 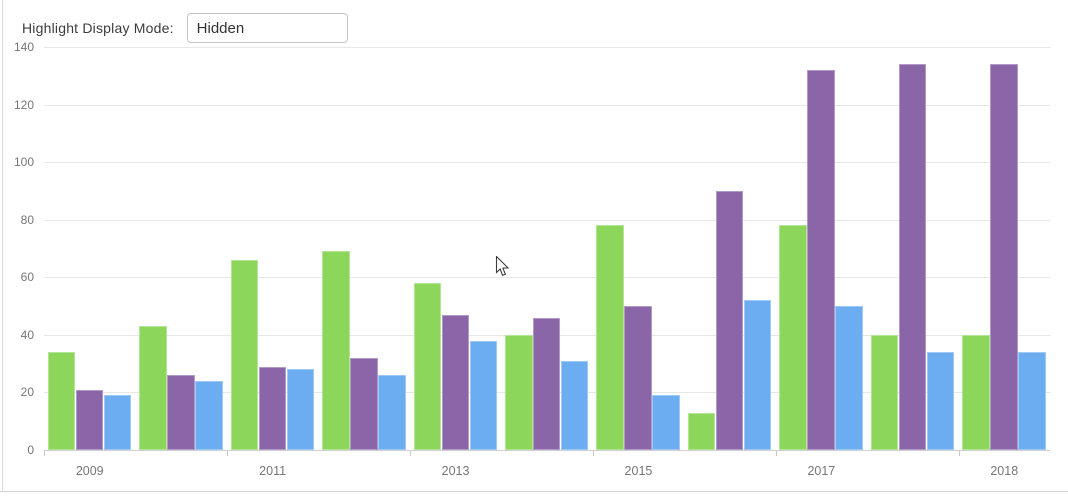 What do you see at coordinates (638, 471) in the screenshot?
I see `x-axis-label: 2015` at bounding box center [638, 471].